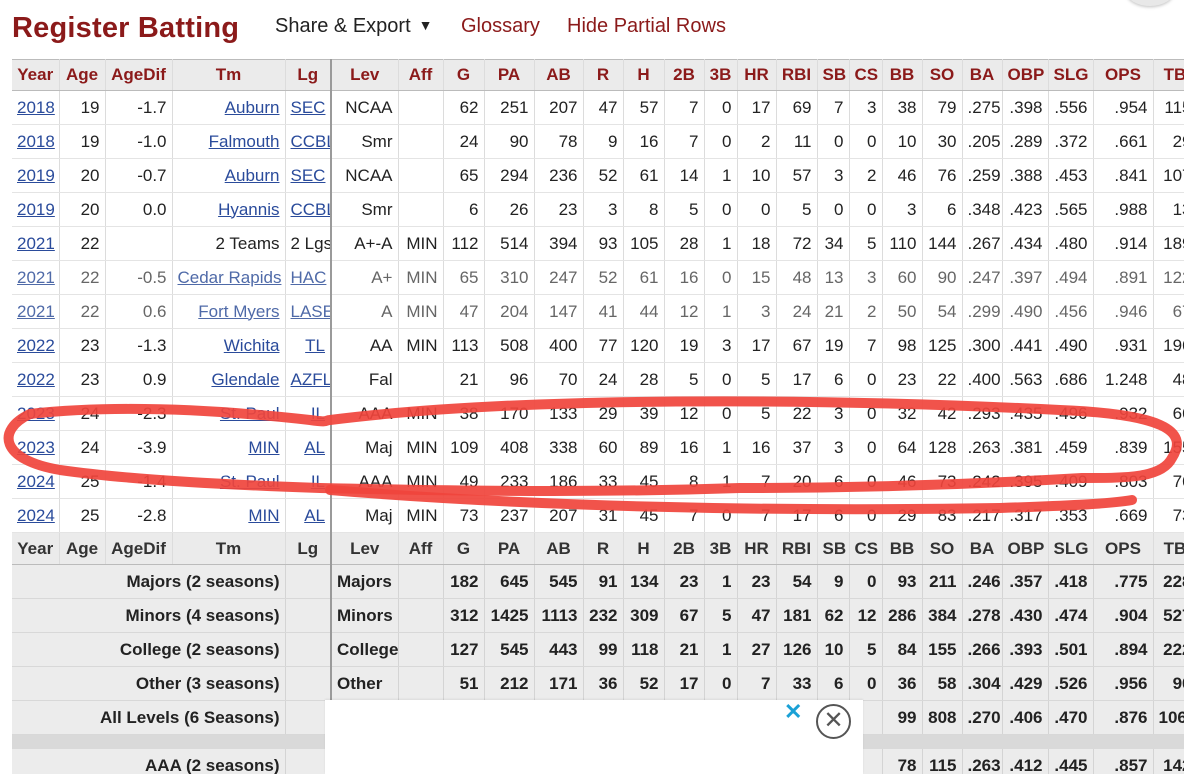 Image resolution: width=1184 pixels, height=774 pixels. Describe the element at coordinates (229, 75) in the screenshot. I see `column-header-tm: Tm` at that location.